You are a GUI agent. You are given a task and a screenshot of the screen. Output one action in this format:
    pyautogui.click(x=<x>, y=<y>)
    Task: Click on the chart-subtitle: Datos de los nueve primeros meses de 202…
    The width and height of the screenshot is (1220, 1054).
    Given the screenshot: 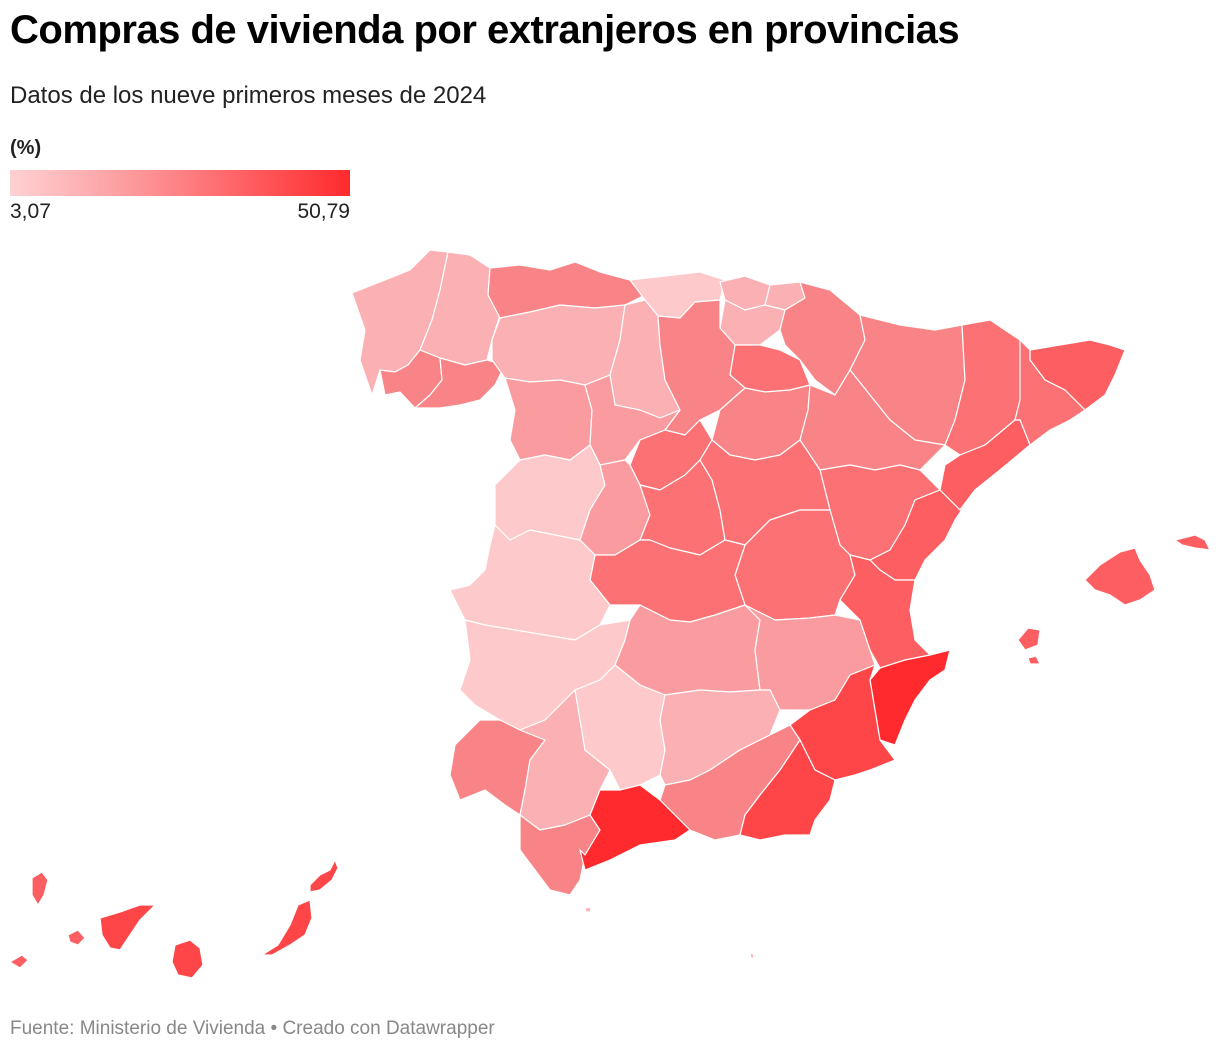 What is the action you would take?
    pyautogui.click(x=248, y=95)
    